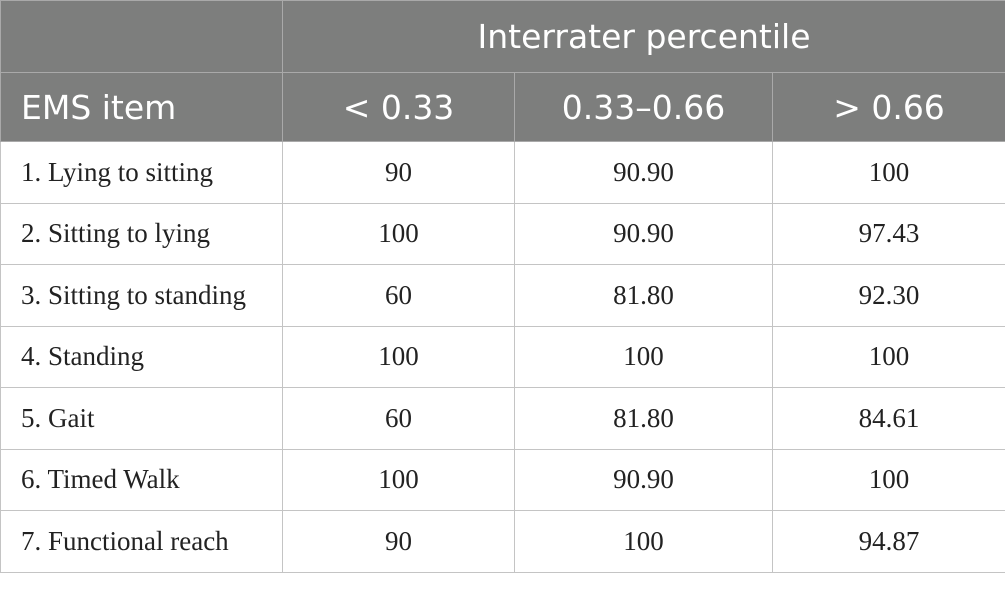  What do you see at coordinates (888, 107) in the screenshot?
I see `column-header: > 0.66` at bounding box center [888, 107].